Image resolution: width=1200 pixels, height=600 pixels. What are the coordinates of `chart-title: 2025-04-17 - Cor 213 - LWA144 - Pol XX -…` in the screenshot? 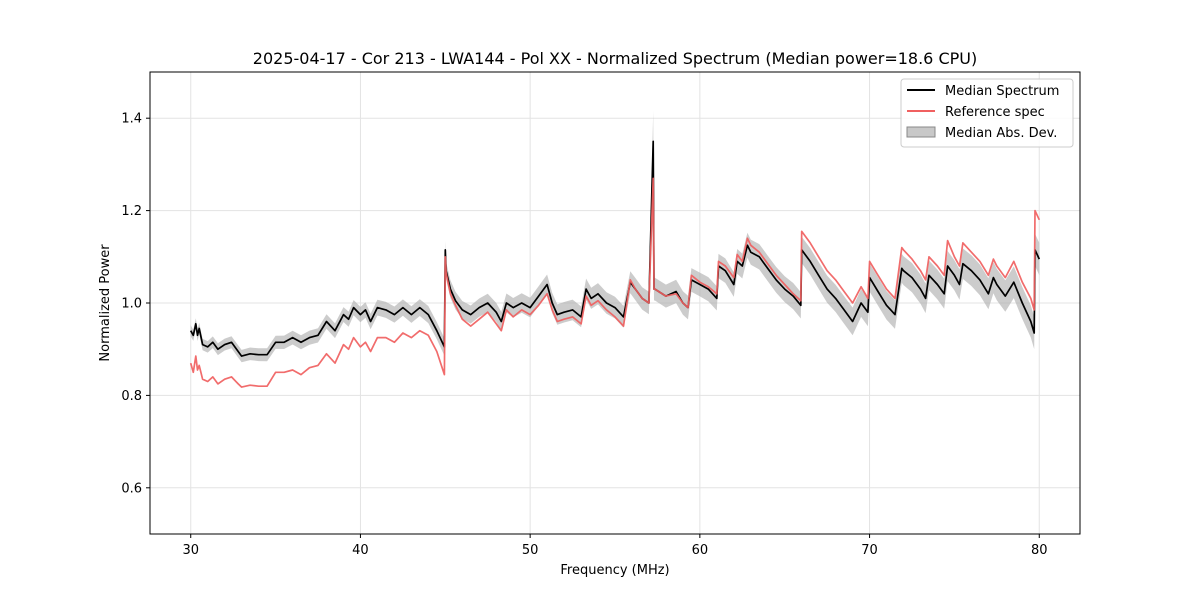 It's located at (615, 58).